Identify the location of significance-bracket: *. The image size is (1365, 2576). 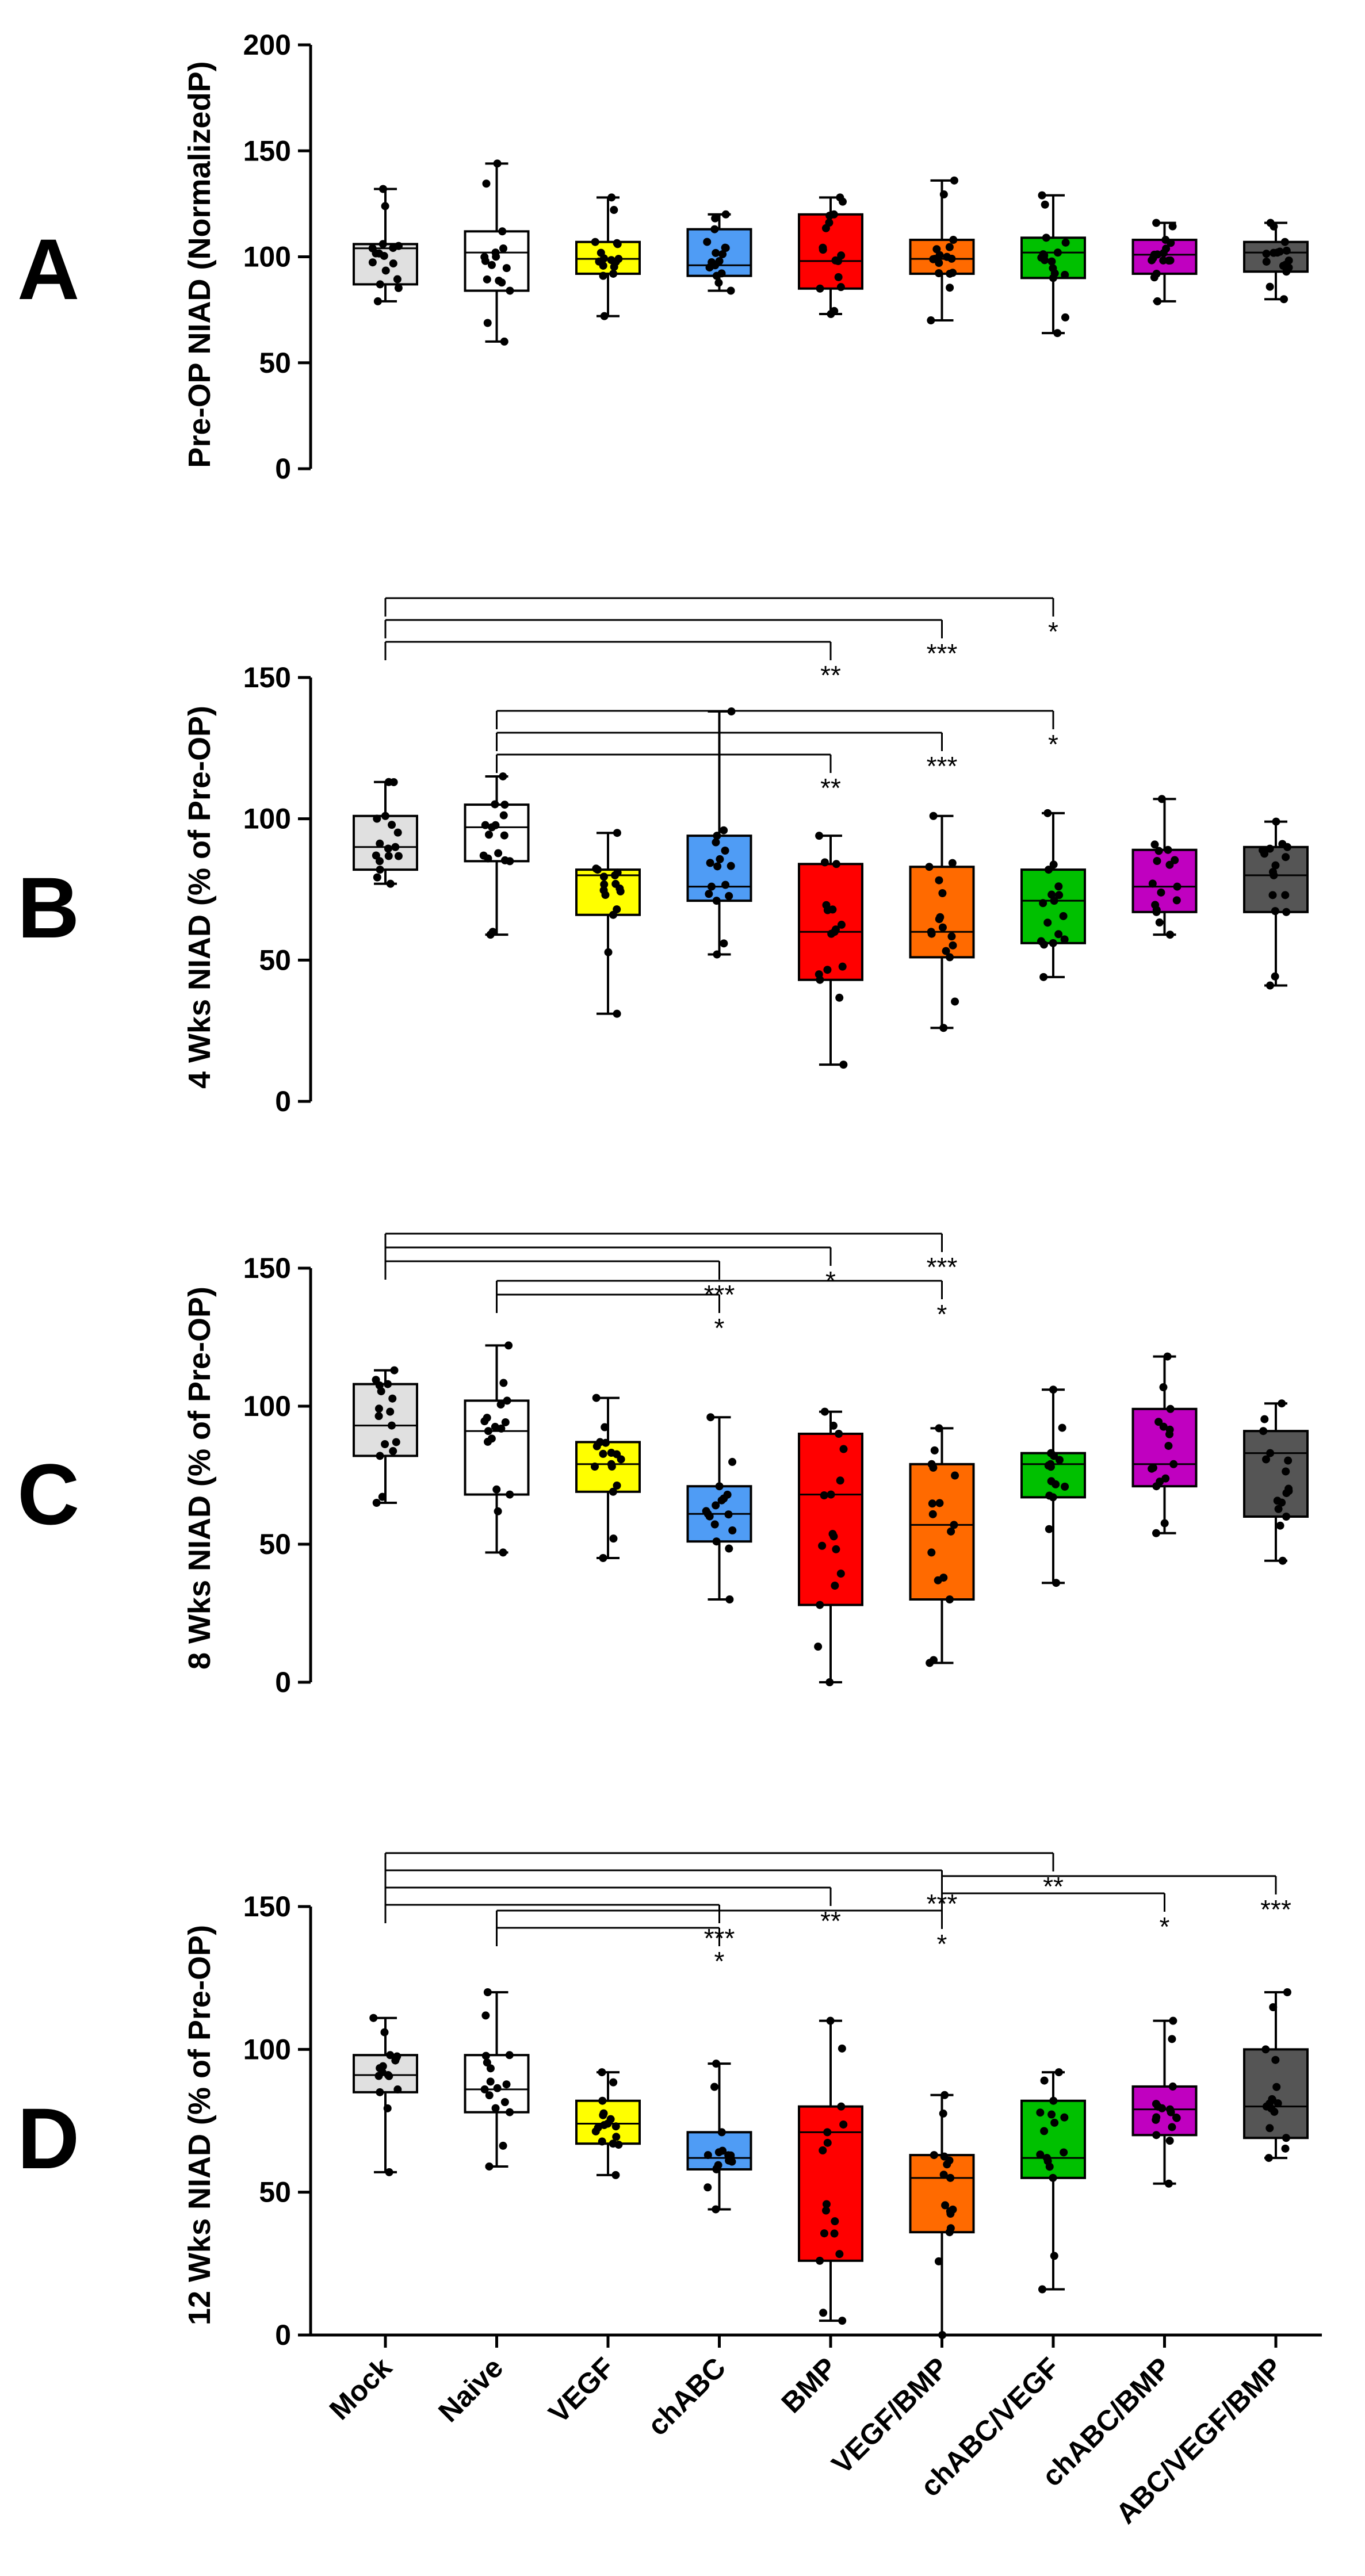
(610, 1271).